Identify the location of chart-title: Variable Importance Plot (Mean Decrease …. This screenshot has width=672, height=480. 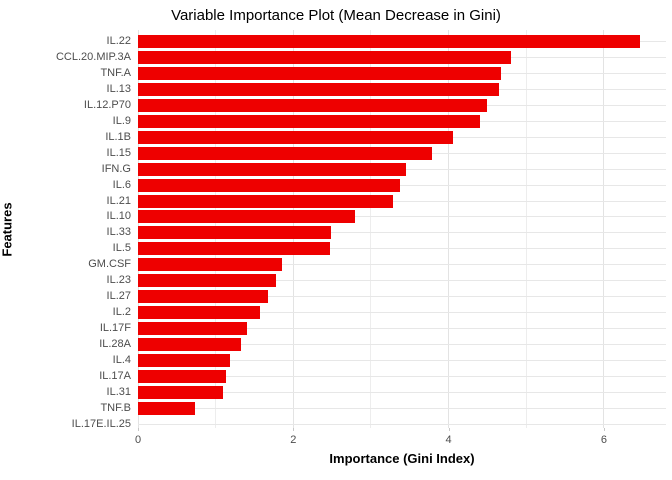
(336, 15).